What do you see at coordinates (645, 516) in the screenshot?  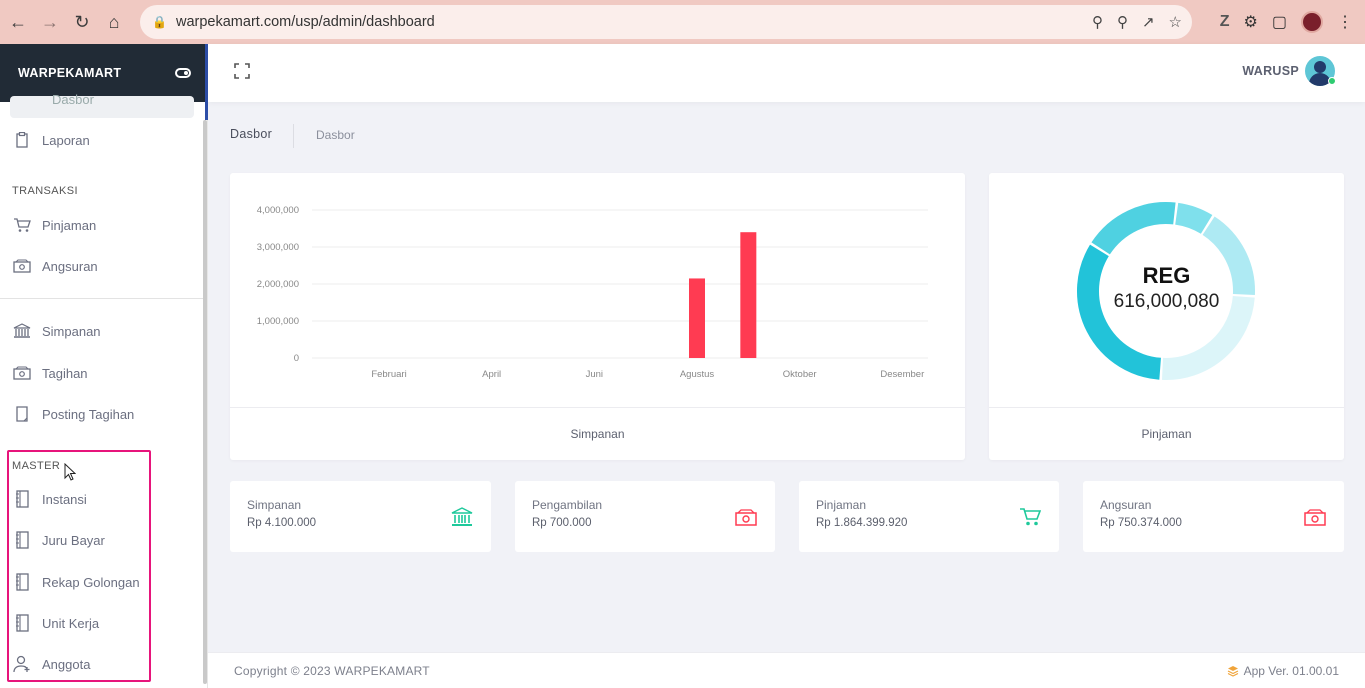 I see `stat-card-pengambilan: Pengambilan Rp 700.000` at bounding box center [645, 516].